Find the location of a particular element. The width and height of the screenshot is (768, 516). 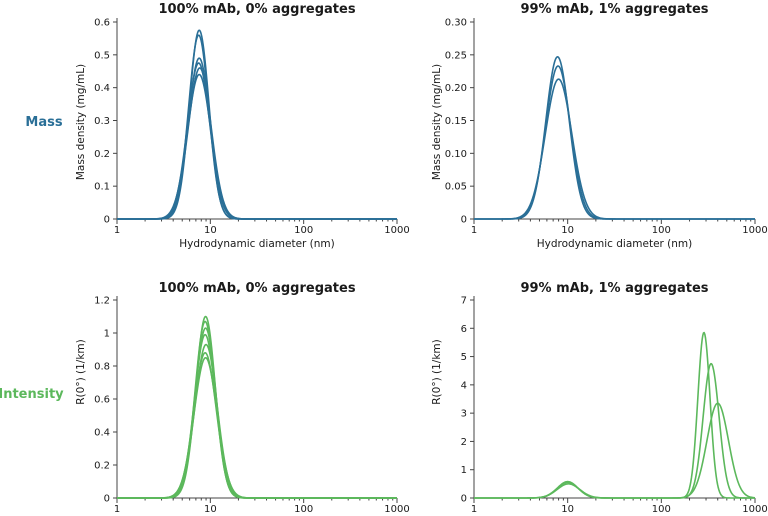

y-tick-label: 3 is located at coordinates (464, 414).